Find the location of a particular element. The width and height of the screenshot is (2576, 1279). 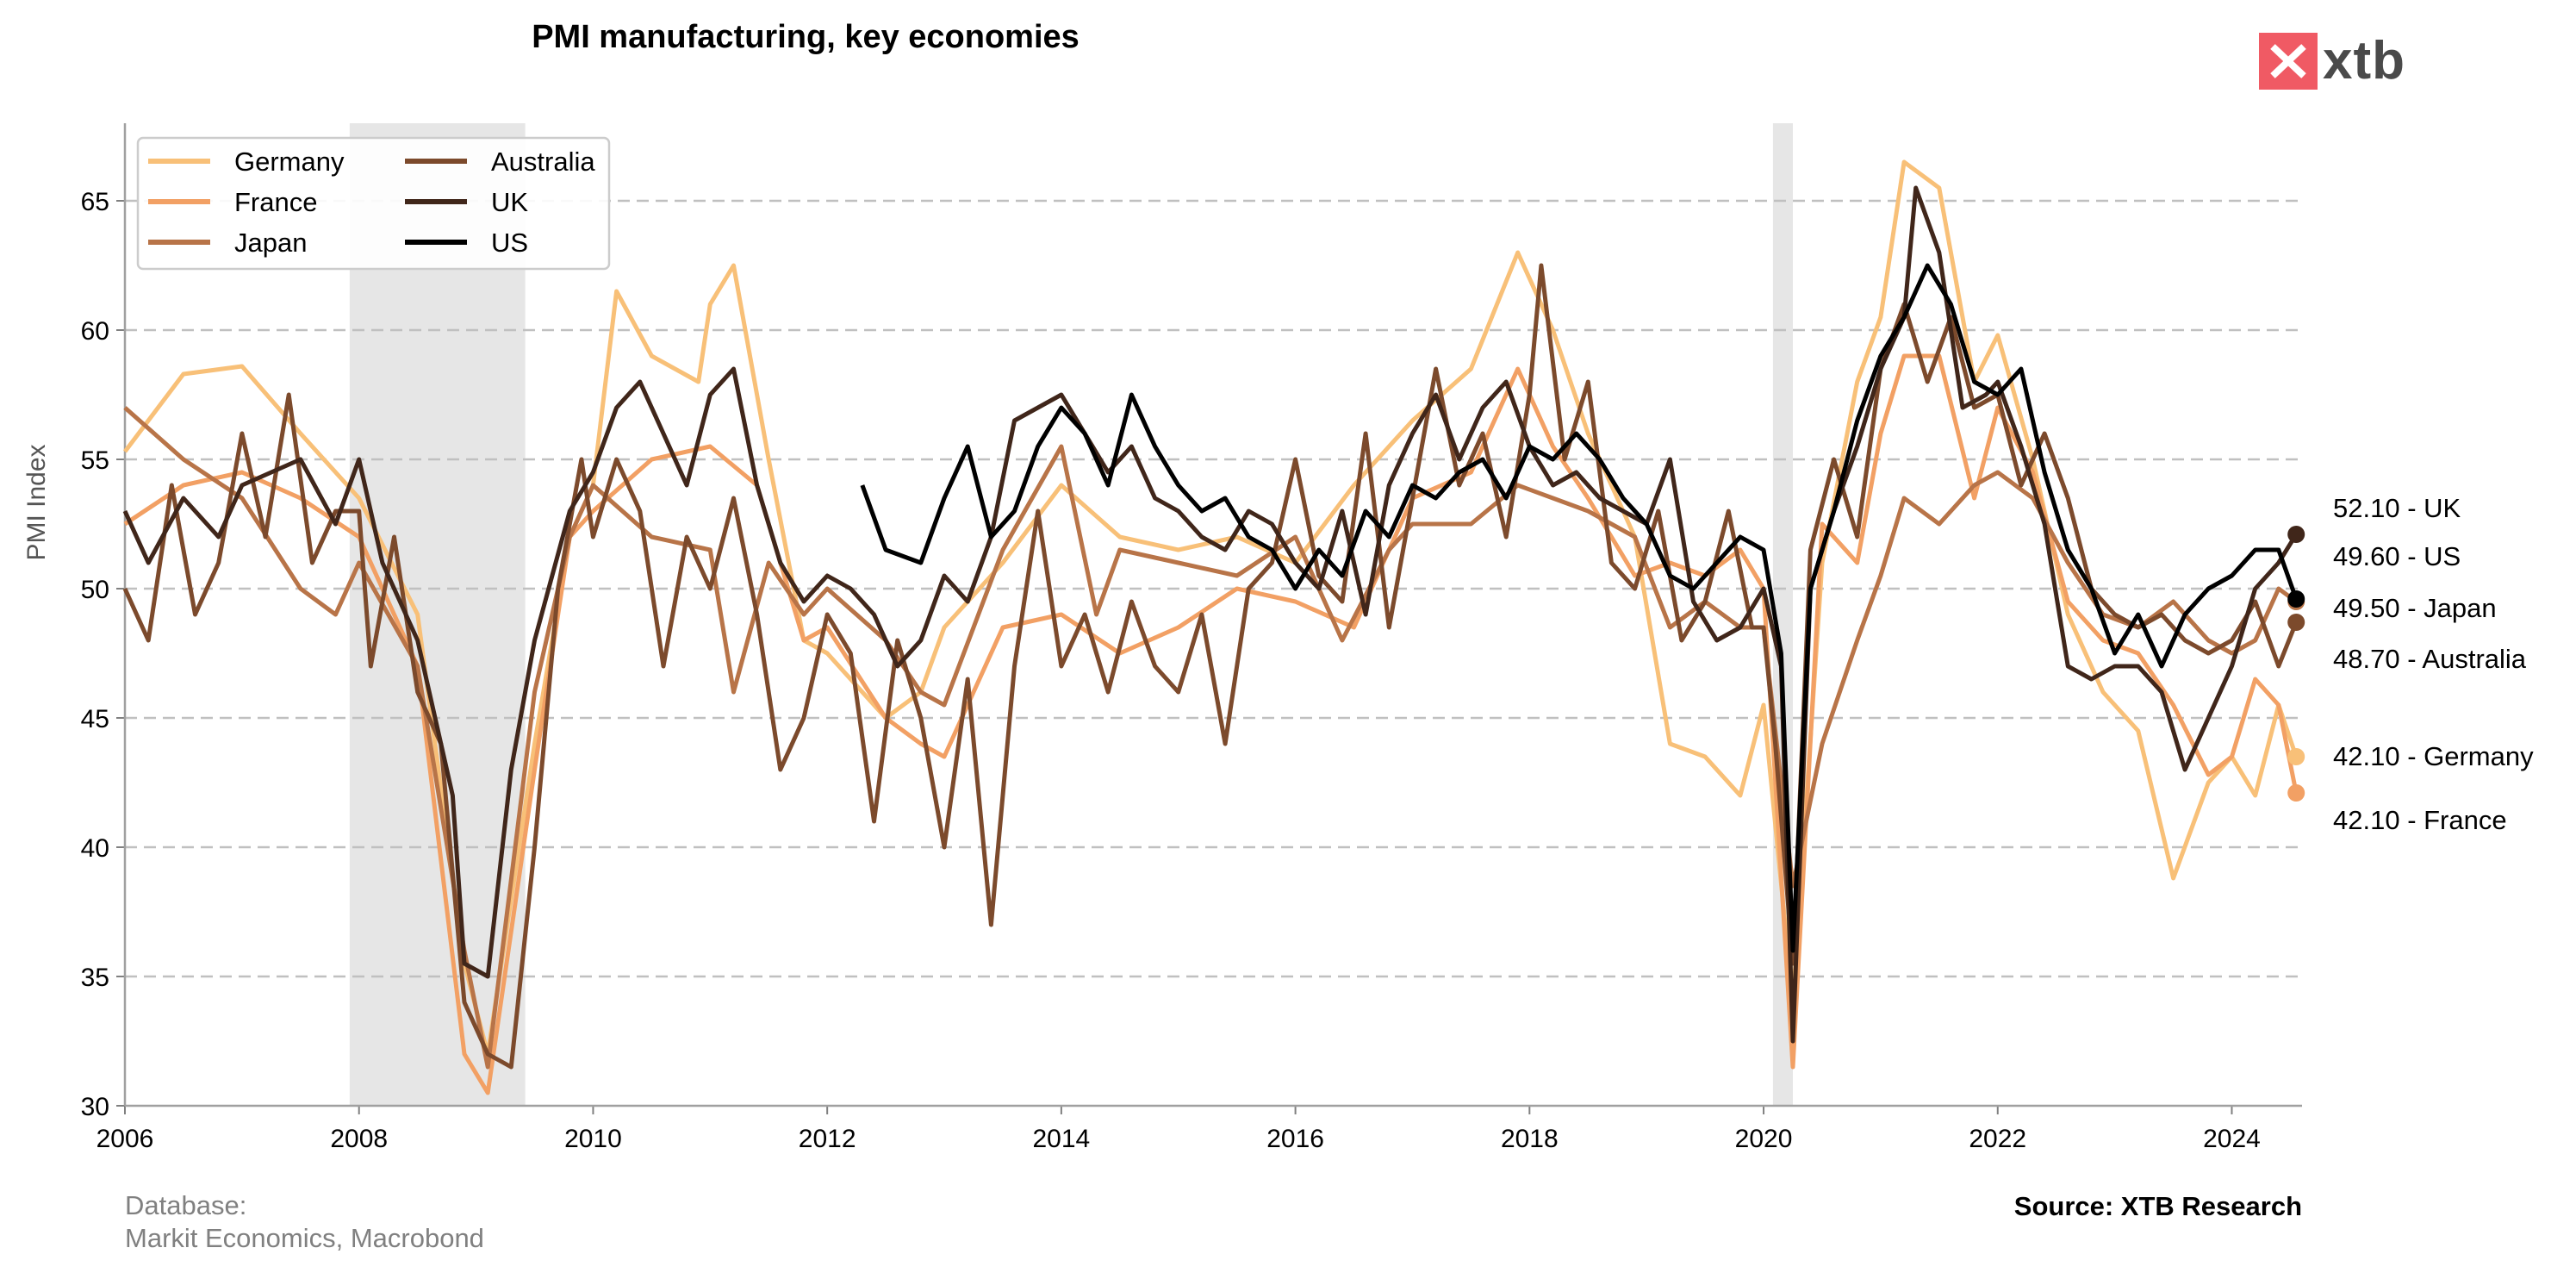

legend-label-germany: Germany is located at coordinates (289, 162).